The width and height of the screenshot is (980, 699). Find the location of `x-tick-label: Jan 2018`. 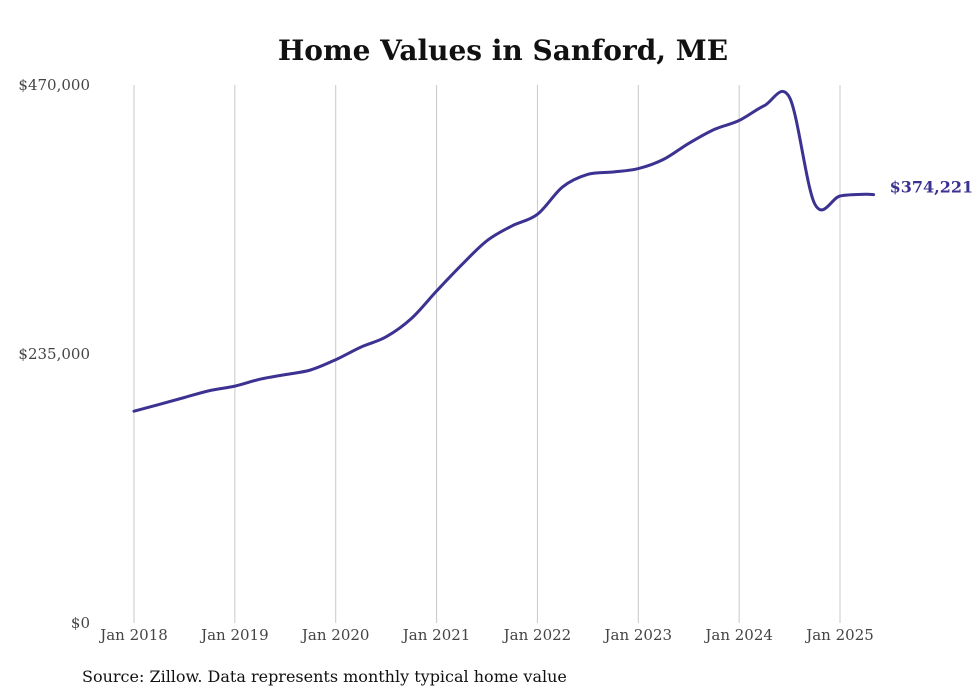

x-tick-label: Jan 2018 is located at coordinates (133, 635).